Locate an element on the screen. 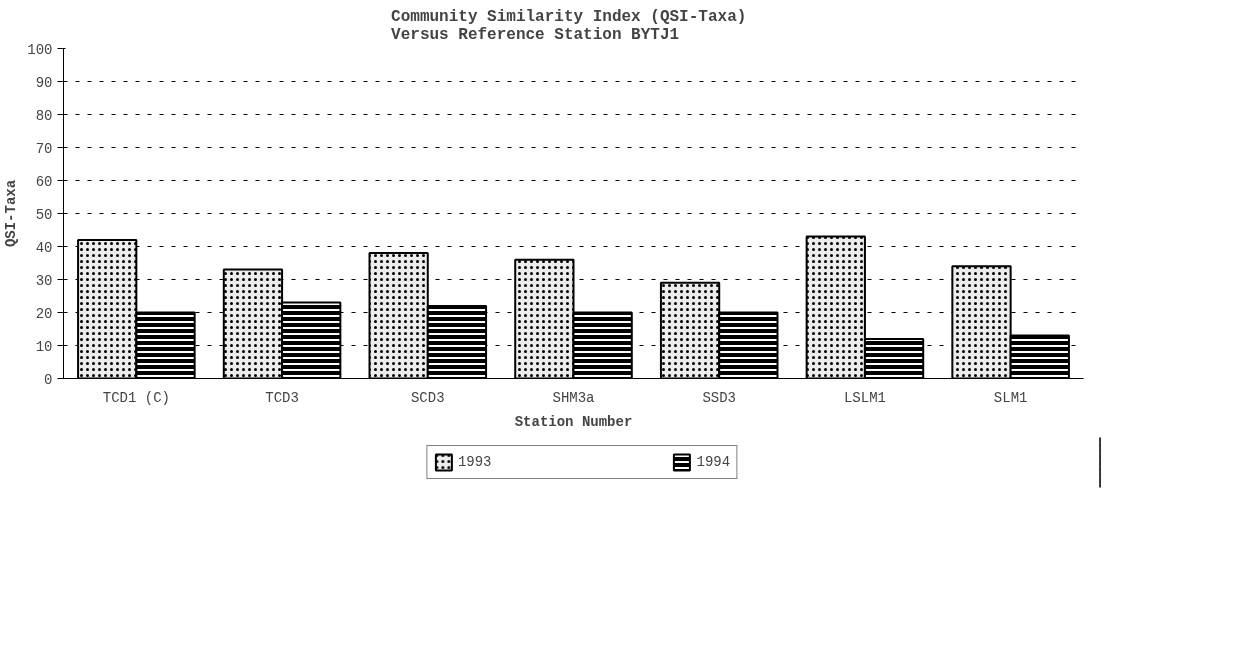  x-tick-label: SCD3 is located at coordinates (427, 397).